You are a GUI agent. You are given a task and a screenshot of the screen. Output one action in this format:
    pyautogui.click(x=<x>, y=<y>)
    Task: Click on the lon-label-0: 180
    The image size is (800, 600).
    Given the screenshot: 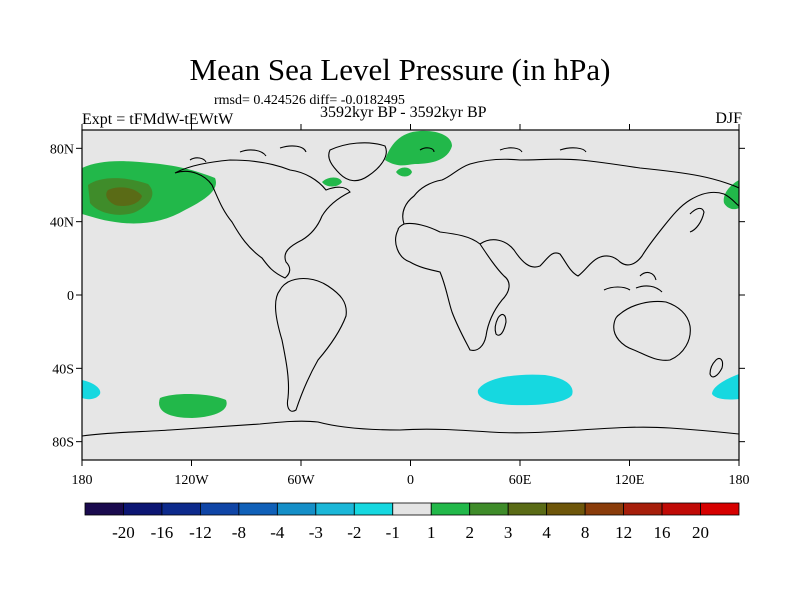 What is the action you would take?
    pyautogui.click(x=82, y=480)
    